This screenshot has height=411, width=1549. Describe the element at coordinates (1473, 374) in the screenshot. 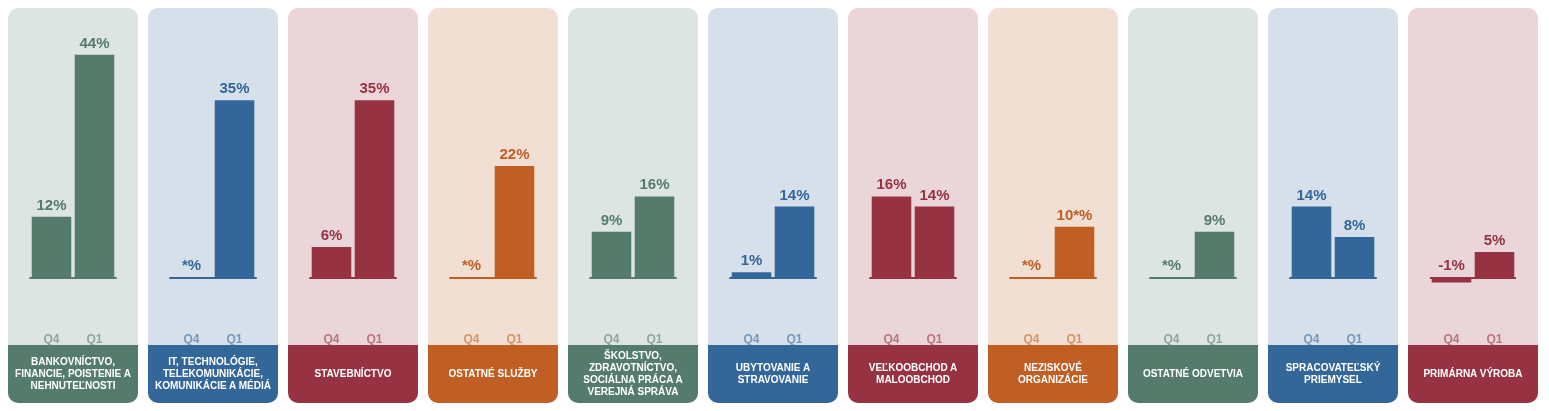

I see `text: PRIMÁRNA VÝROBA` at that location.